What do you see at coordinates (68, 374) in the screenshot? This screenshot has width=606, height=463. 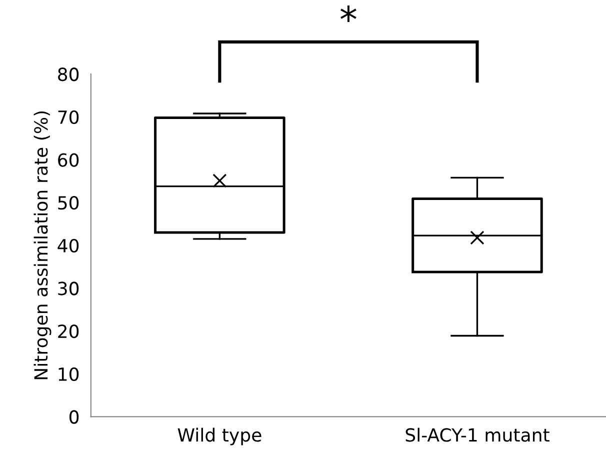 I see `y-tick-label: 10` at bounding box center [68, 374].